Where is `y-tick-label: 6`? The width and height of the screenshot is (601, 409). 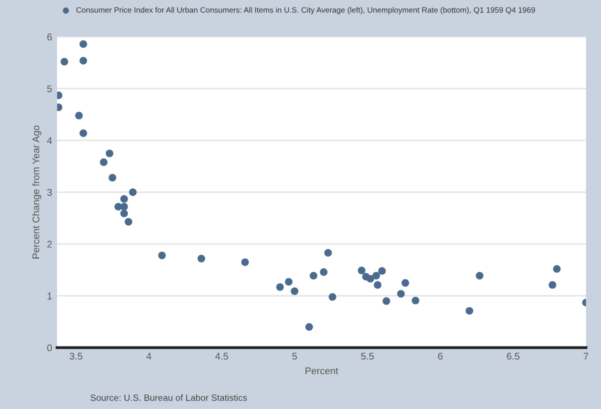 y-tick-label: 6 is located at coordinates (49, 37).